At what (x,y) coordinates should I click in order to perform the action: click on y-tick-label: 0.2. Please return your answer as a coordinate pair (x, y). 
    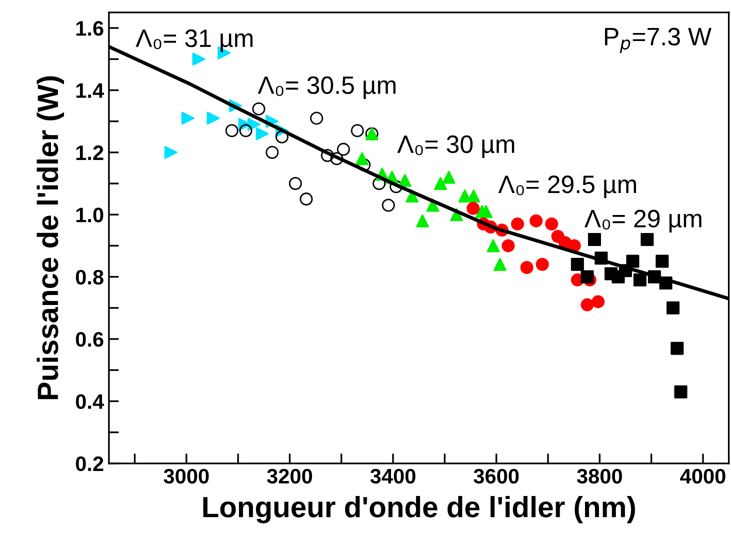
    Looking at the image, I should click on (90, 464).